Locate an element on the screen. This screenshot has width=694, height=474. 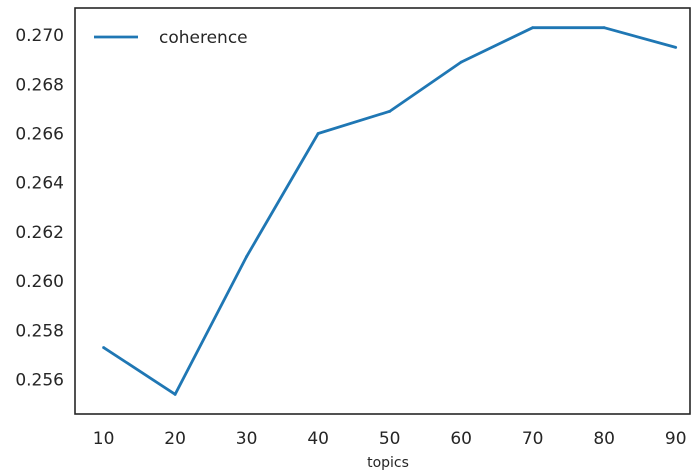
x-tick-label: 40 is located at coordinates (318, 439).